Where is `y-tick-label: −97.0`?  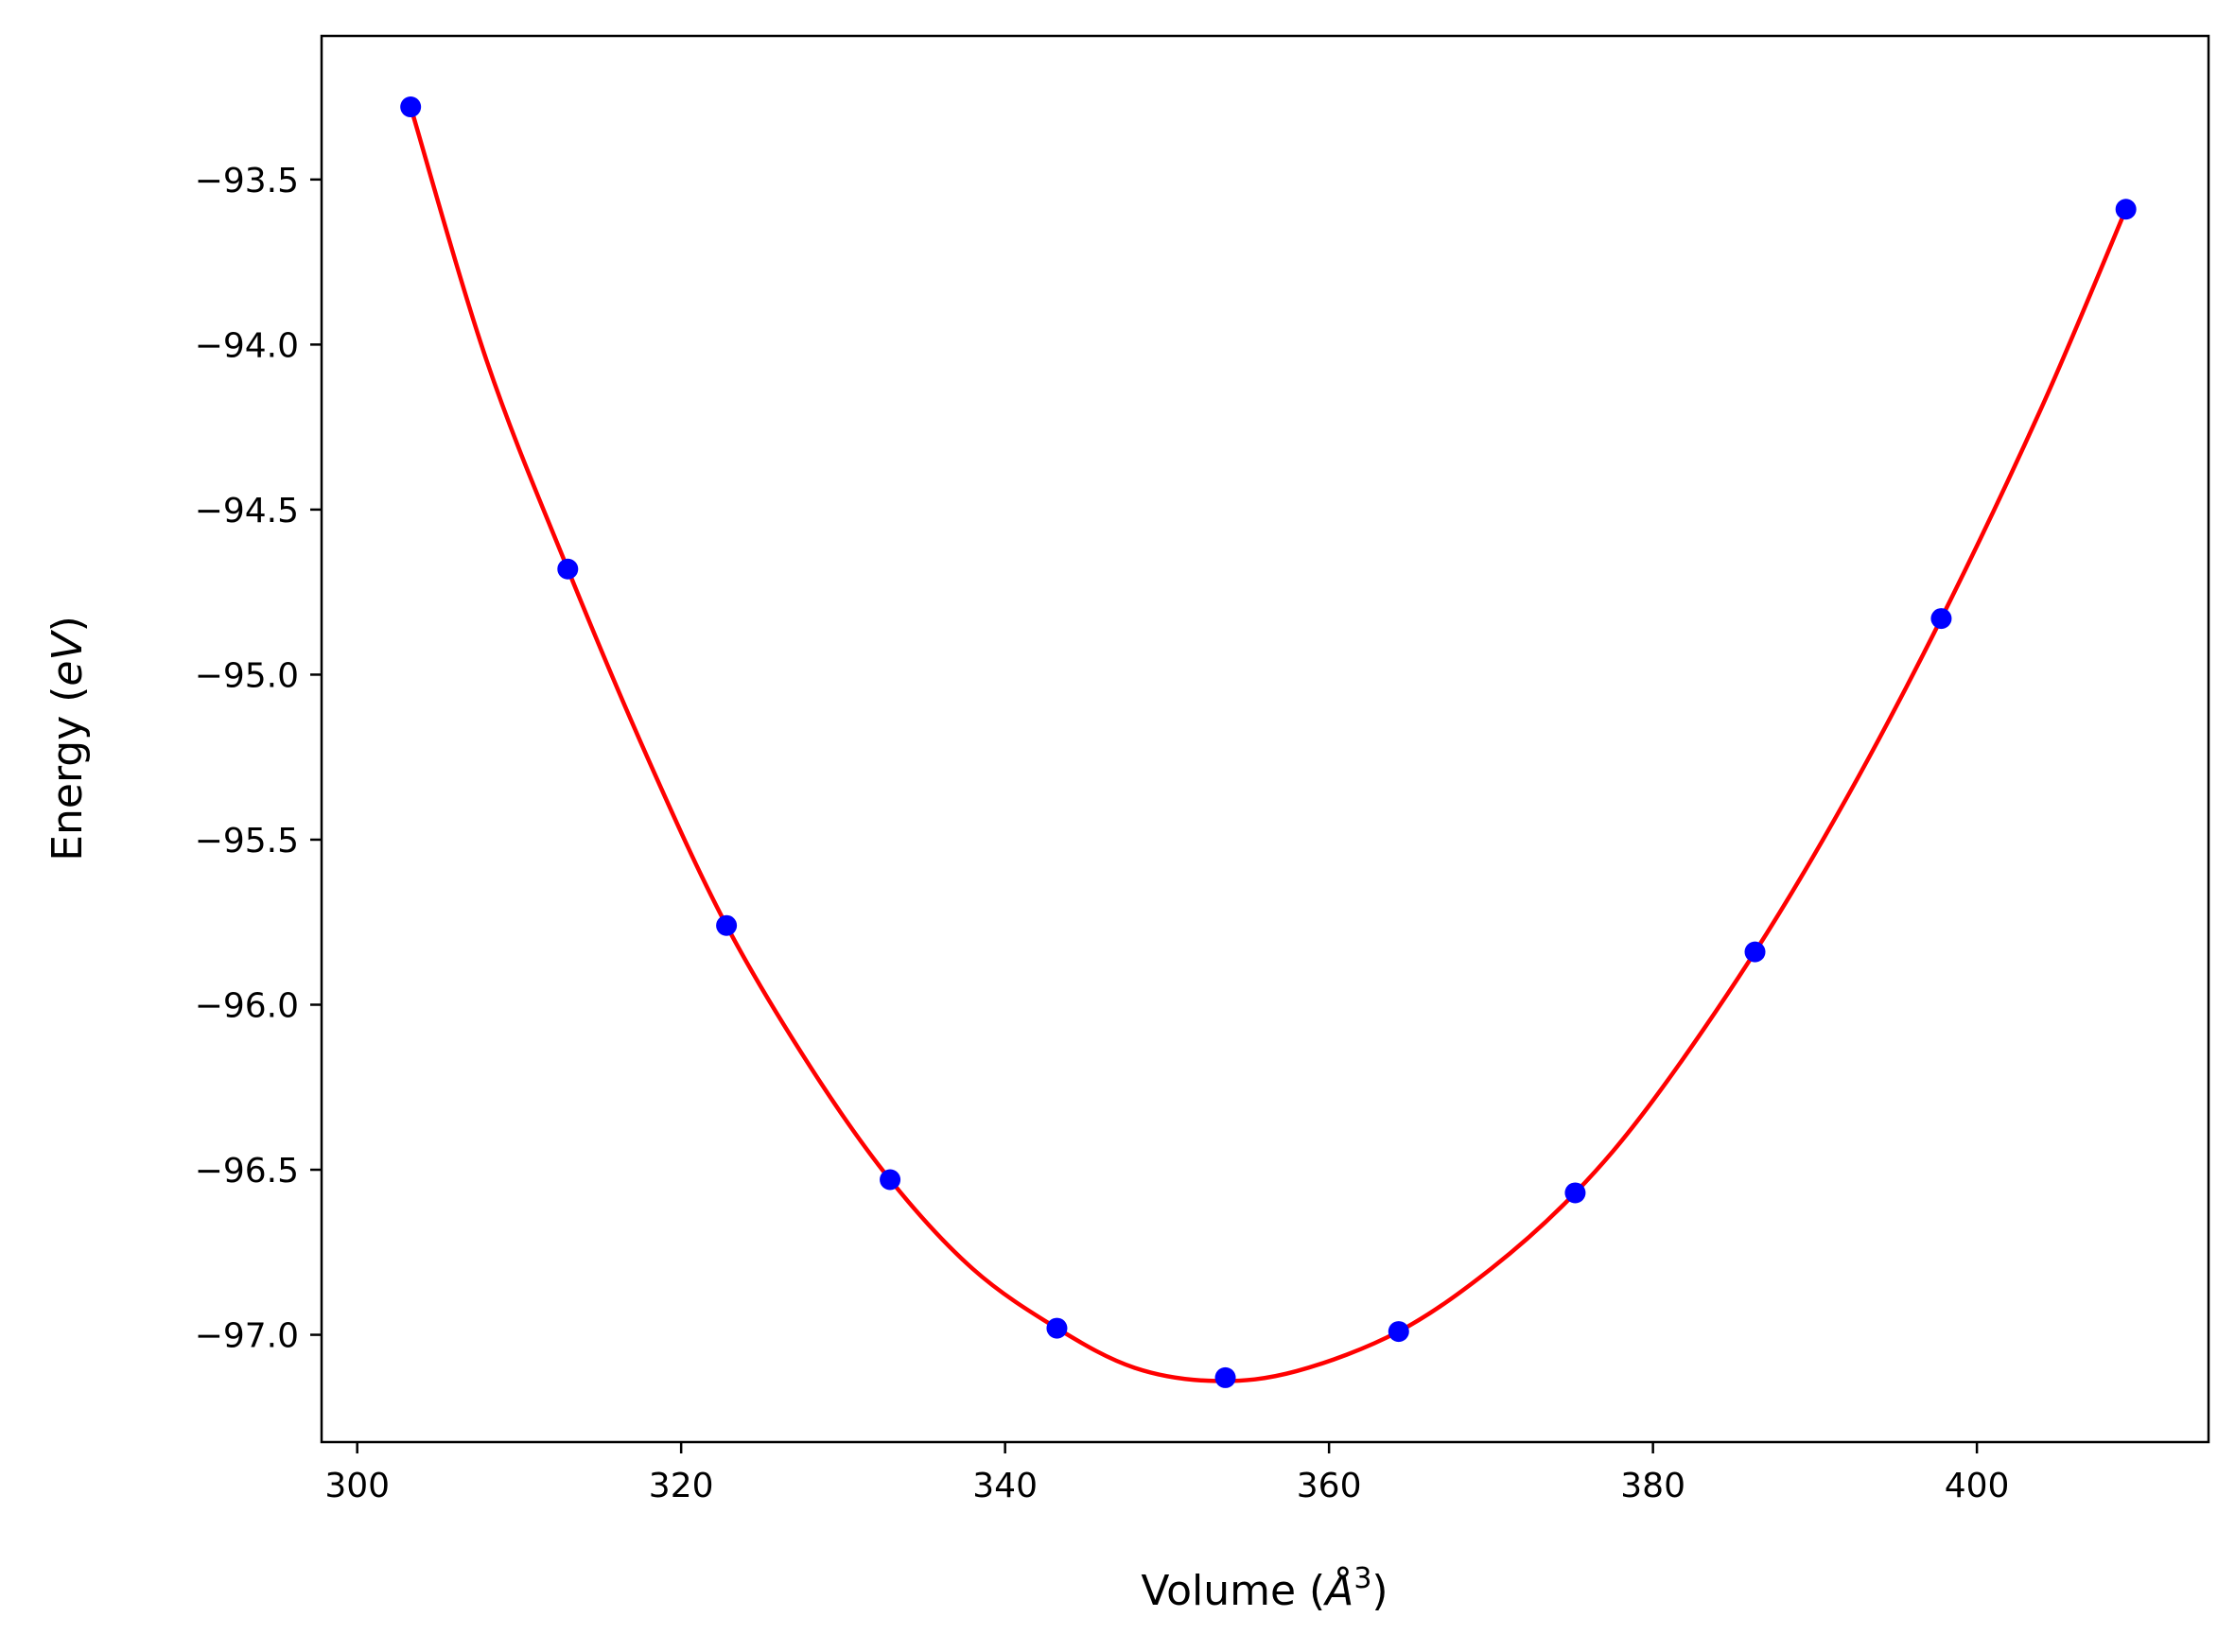 y-tick-label: −97.0 is located at coordinates (247, 1337).